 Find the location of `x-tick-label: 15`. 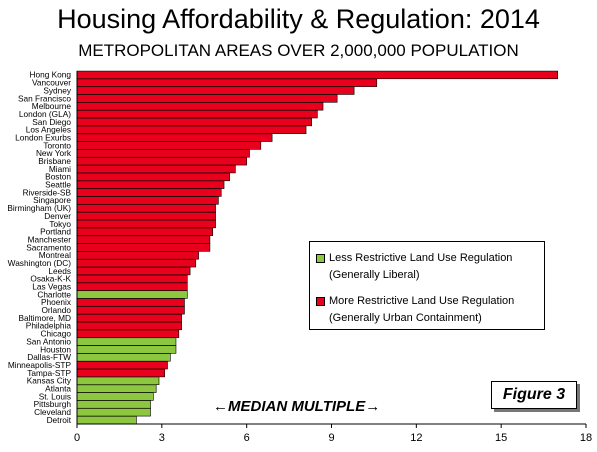

x-tick-label: 15 is located at coordinates (501, 438).